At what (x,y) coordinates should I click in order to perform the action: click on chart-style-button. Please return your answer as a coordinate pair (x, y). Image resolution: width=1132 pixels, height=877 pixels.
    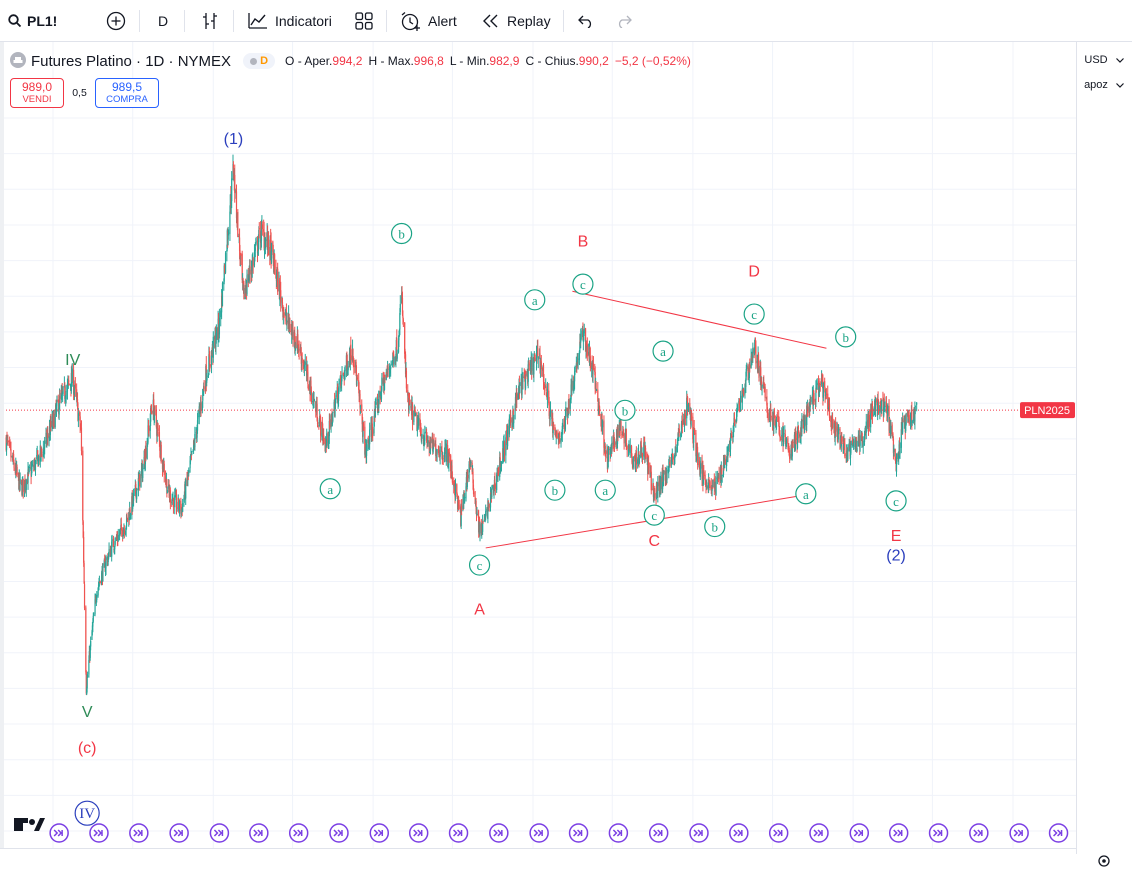
    Looking at the image, I should click on (210, 21).